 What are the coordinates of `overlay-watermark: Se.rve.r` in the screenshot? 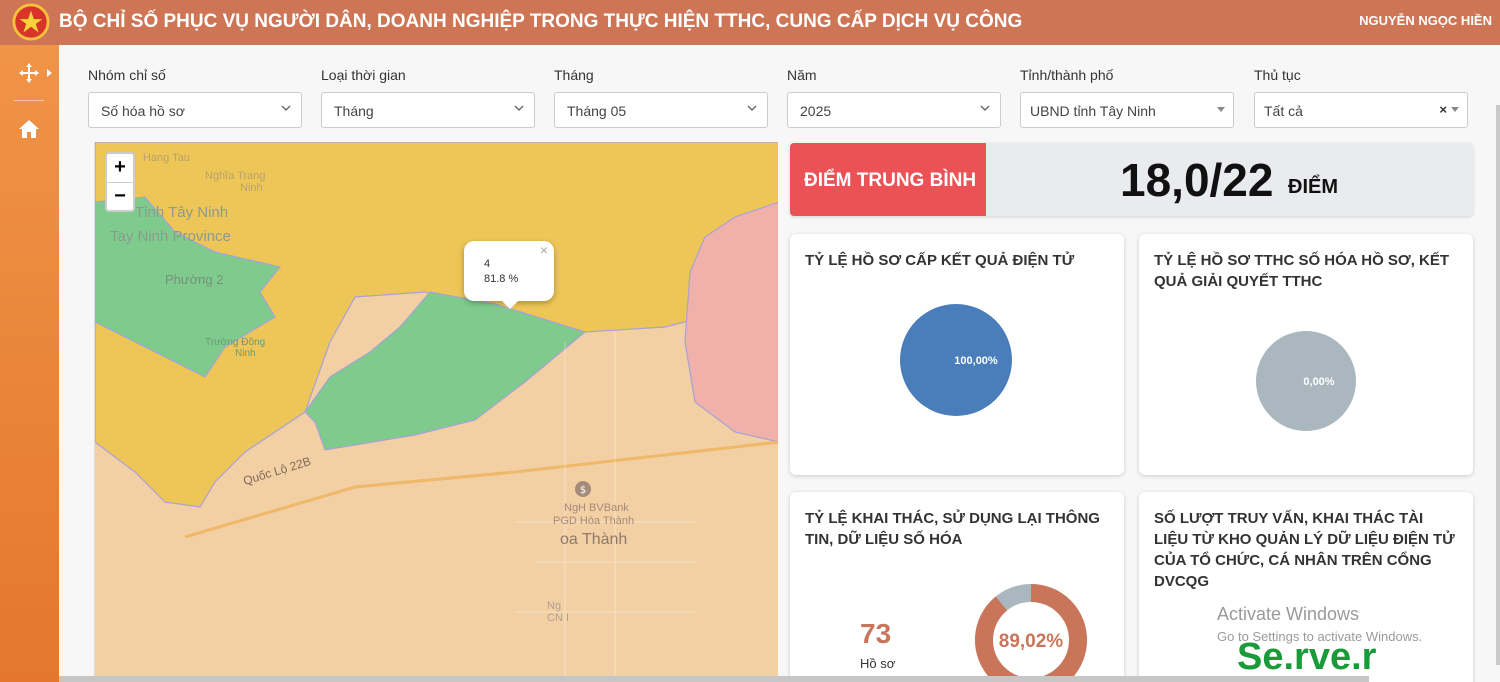 It's located at (1307, 657).